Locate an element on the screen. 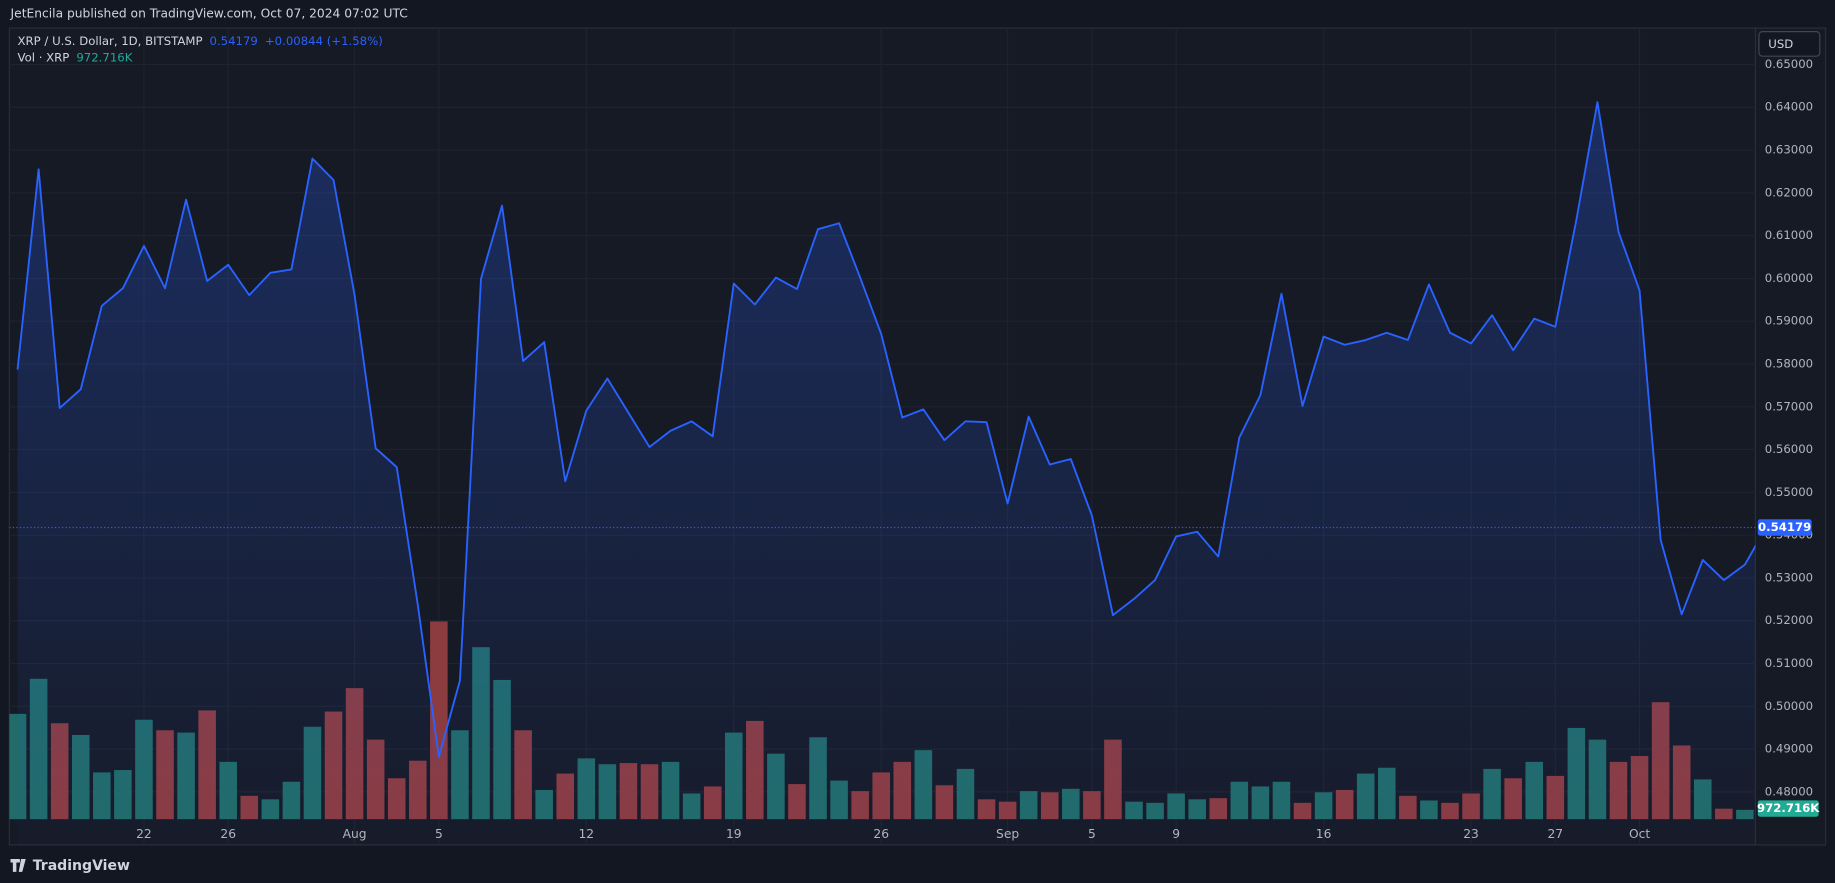  last-price-box is located at coordinates (1784, 527).